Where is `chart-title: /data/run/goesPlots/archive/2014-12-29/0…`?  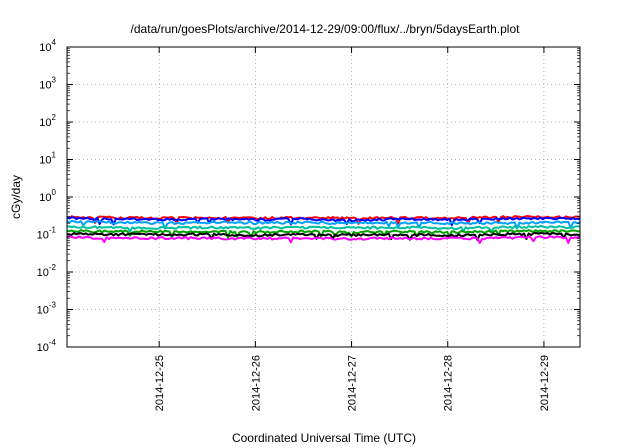 chart-title: /data/run/goesPlots/archive/2014-12-29/0… is located at coordinates (326, 29).